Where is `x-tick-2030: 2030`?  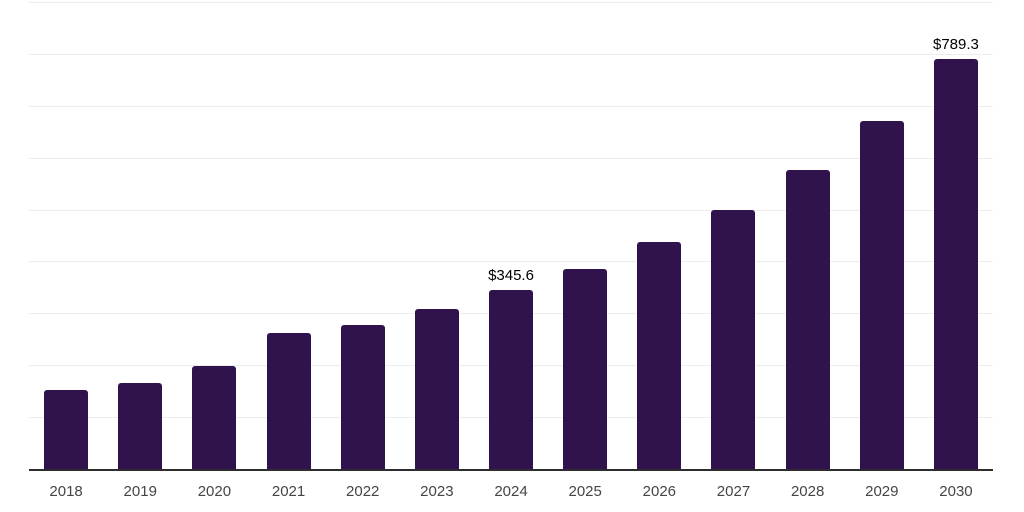
x-tick-2030: 2030 is located at coordinates (956, 491).